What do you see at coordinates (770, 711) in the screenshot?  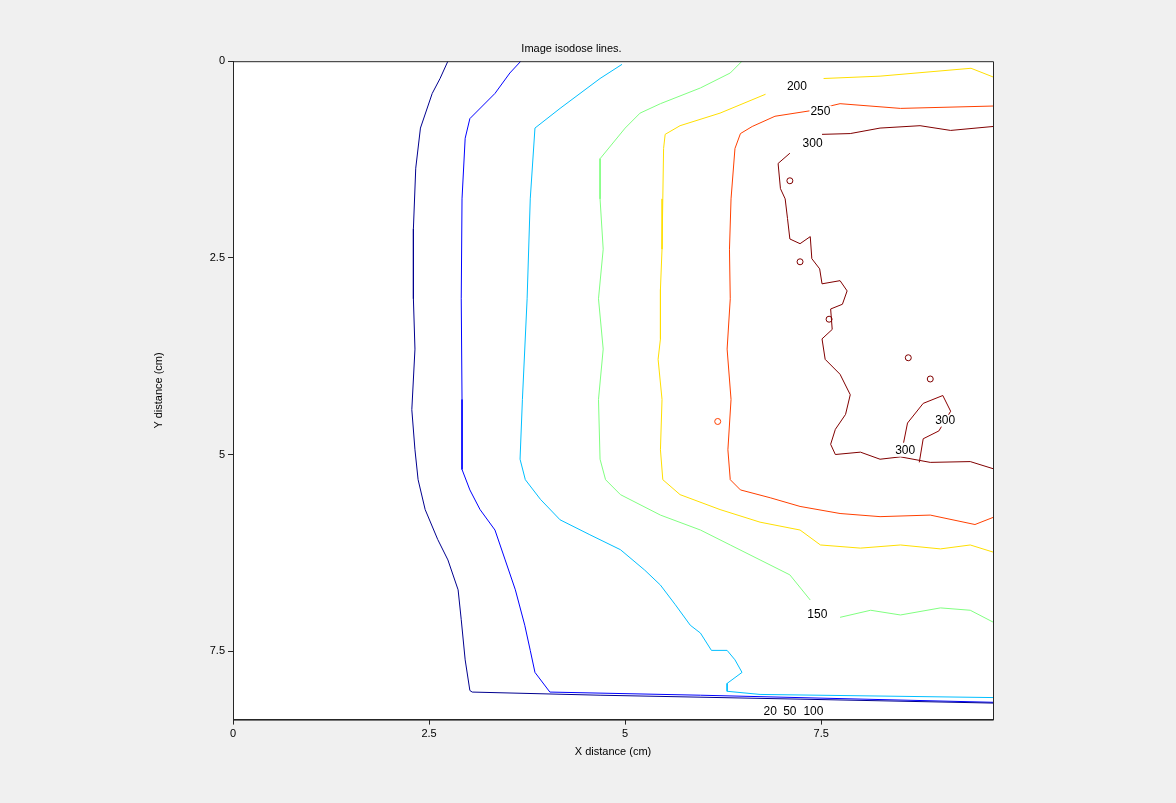 I see `annotation: 20` at bounding box center [770, 711].